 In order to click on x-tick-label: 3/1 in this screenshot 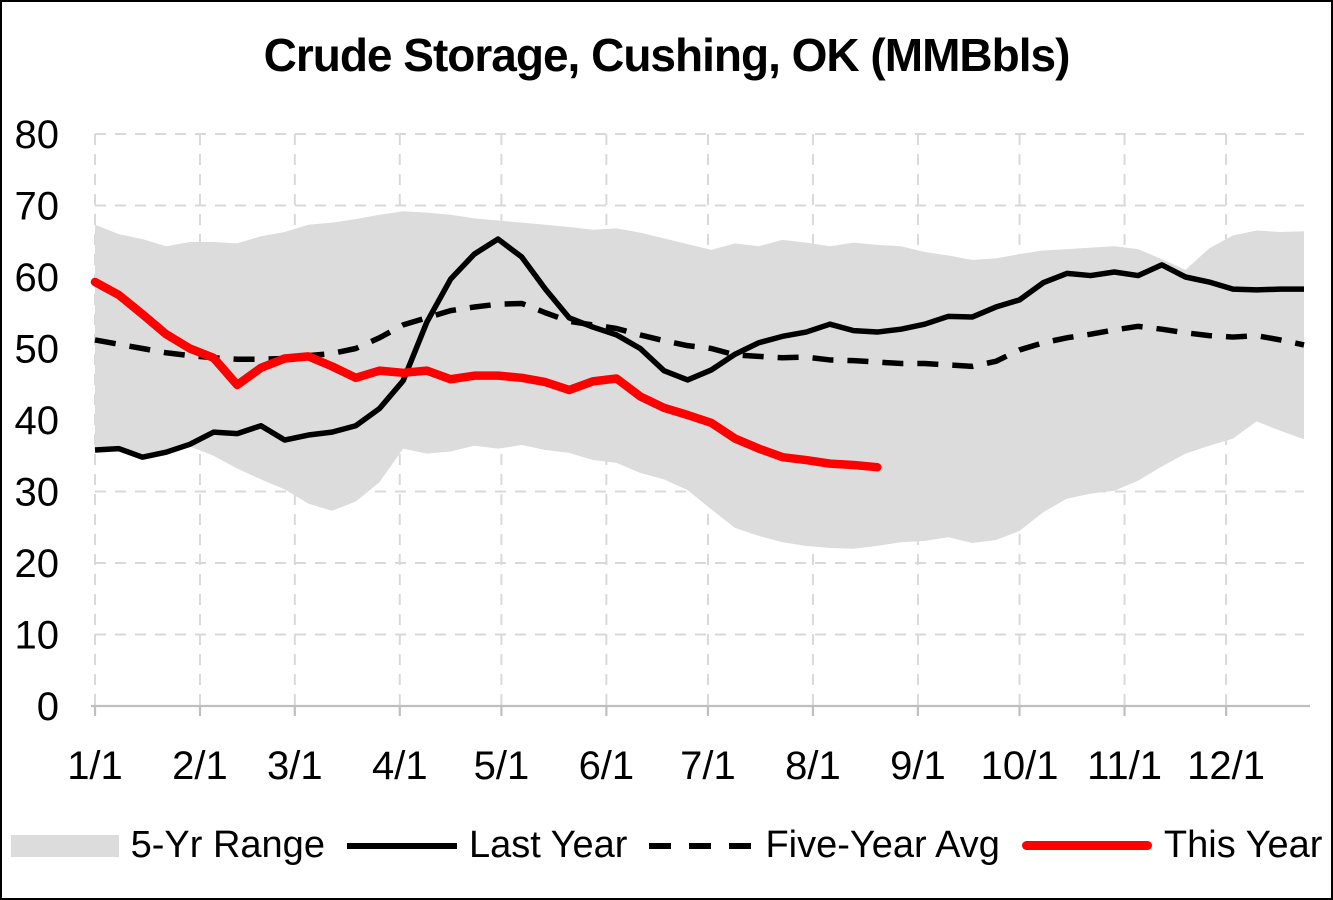, I will do `click(295, 766)`.